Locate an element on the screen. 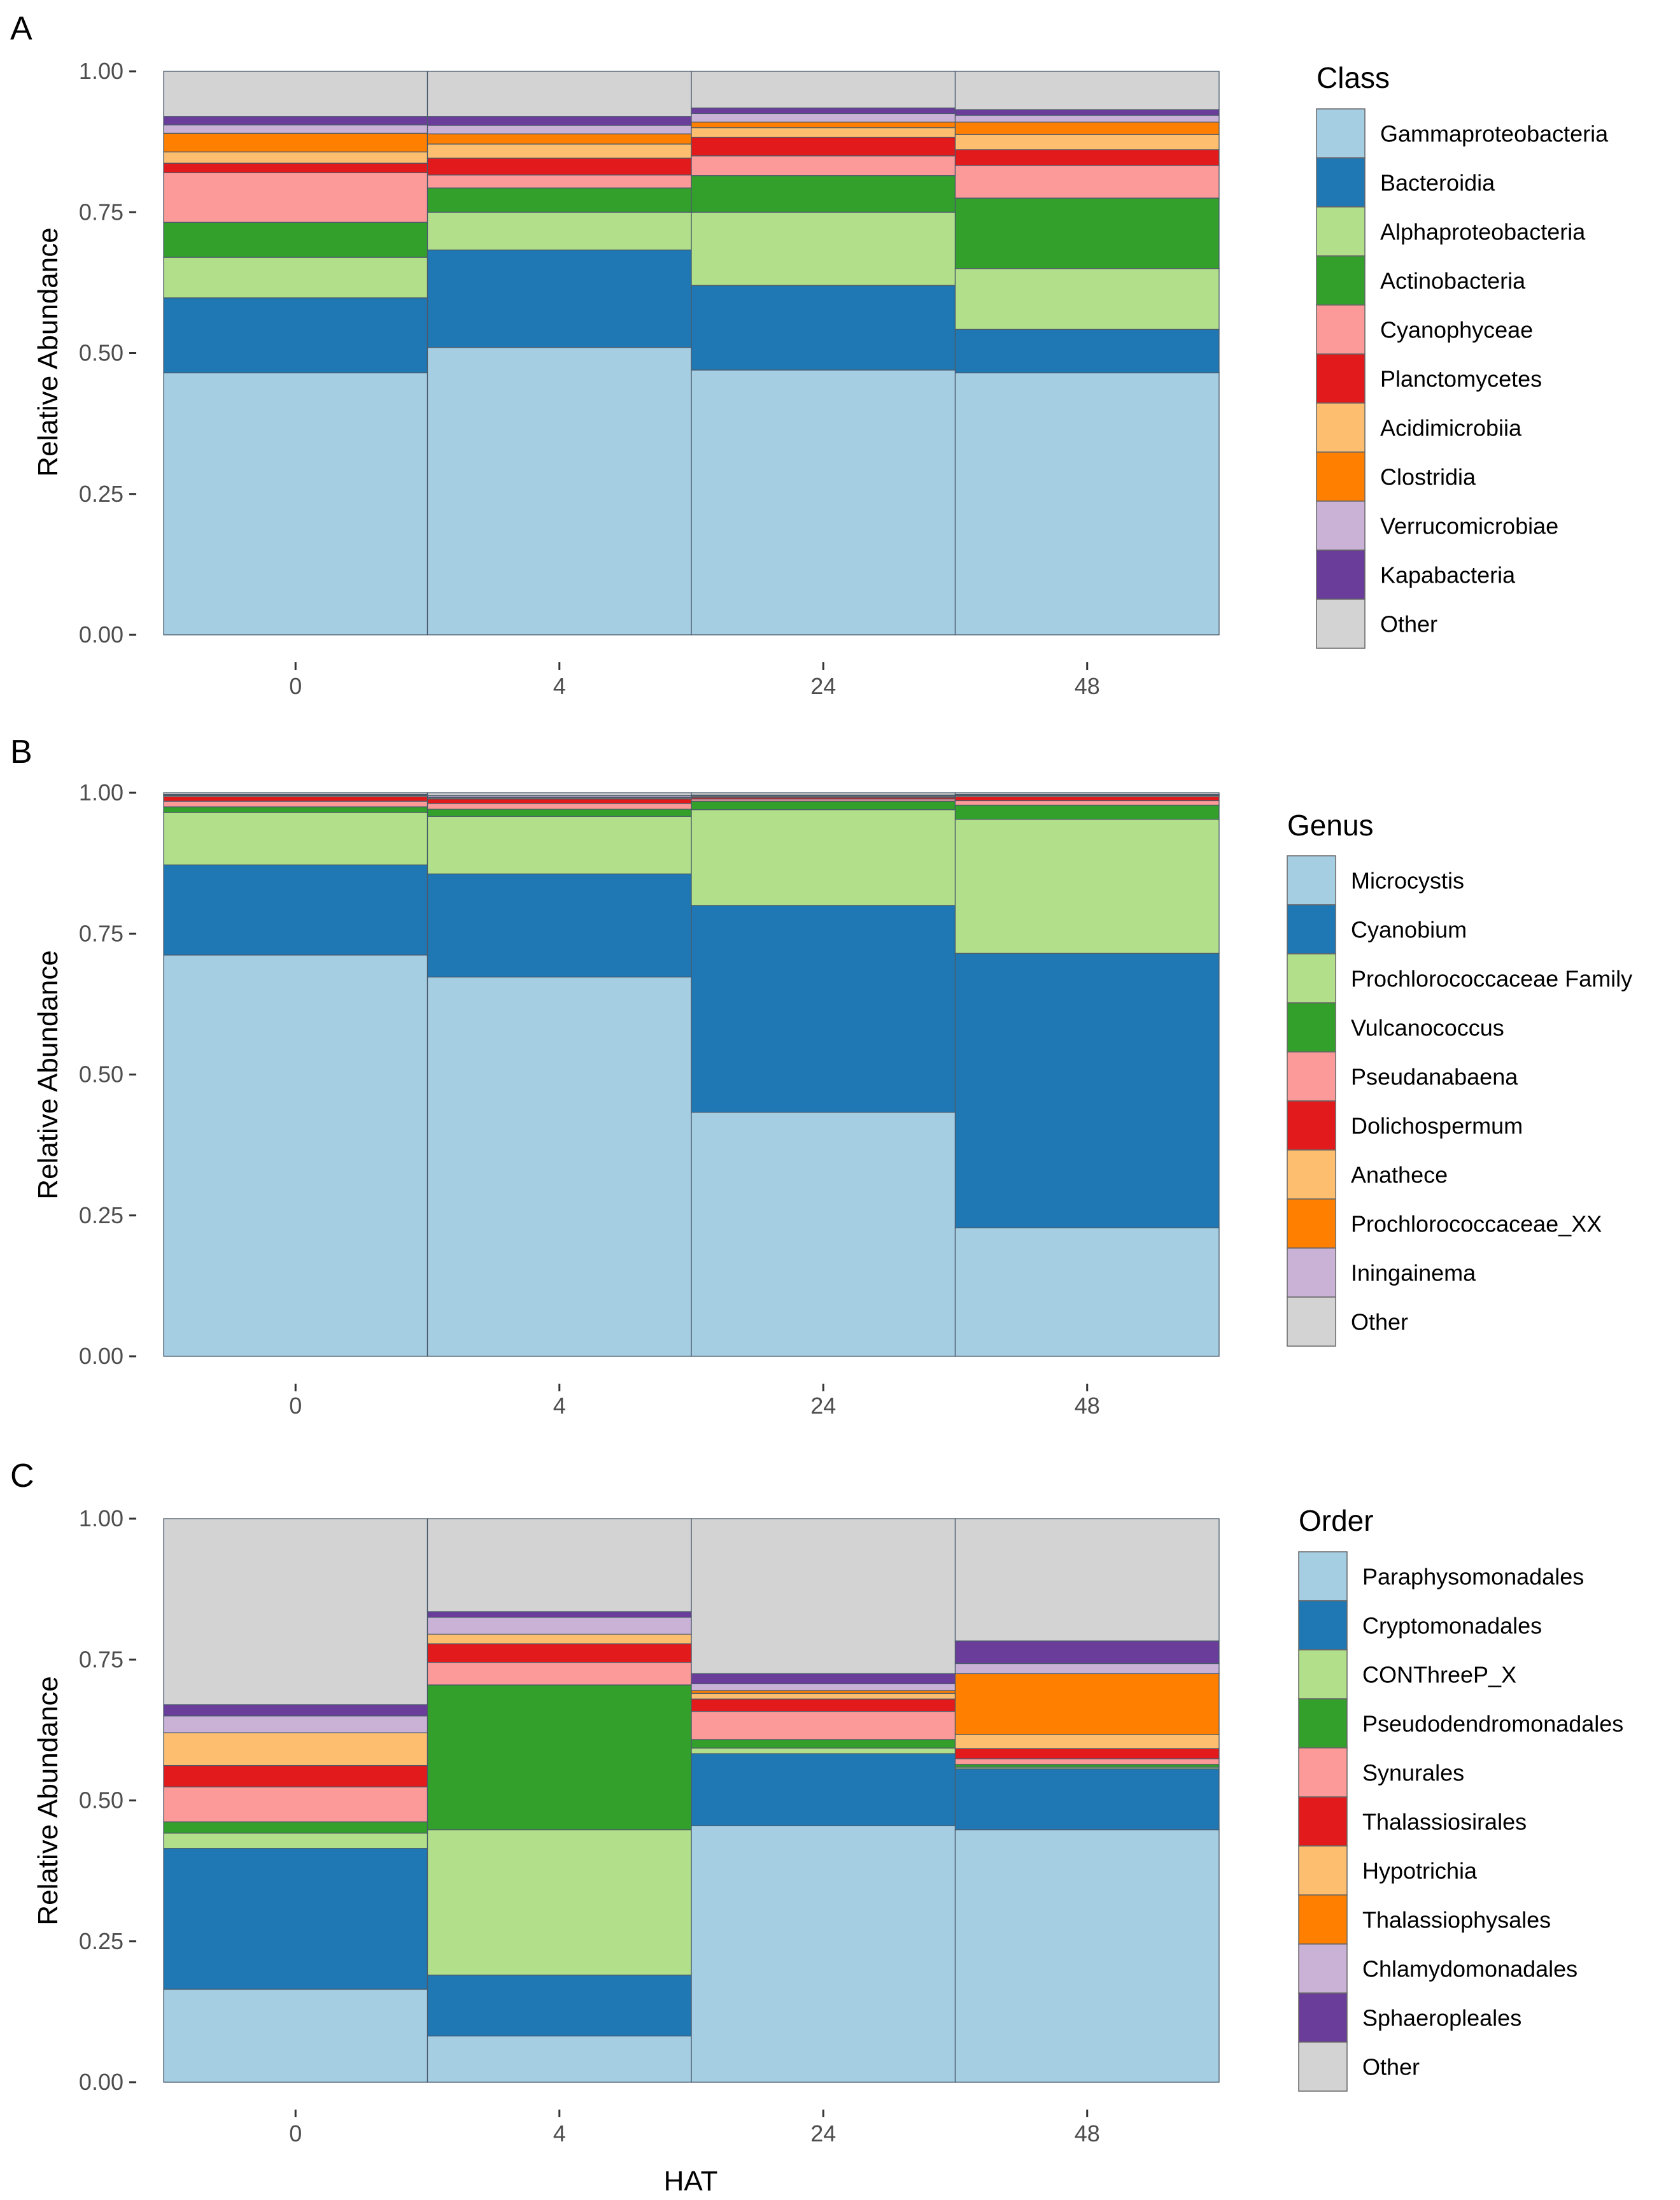 Image resolution: width=1680 pixels, height=2200 pixels. legend-label: Hypotrichia is located at coordinates (1420, 1871).